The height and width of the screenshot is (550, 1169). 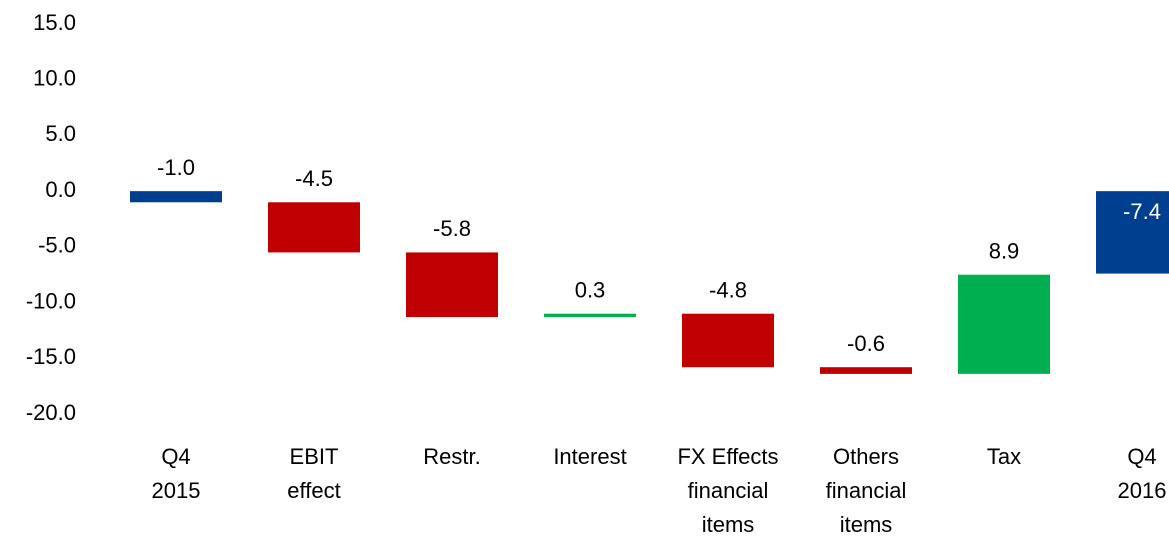 I want to click on y-tick-label: 15.0, so click(x=54, y=22).